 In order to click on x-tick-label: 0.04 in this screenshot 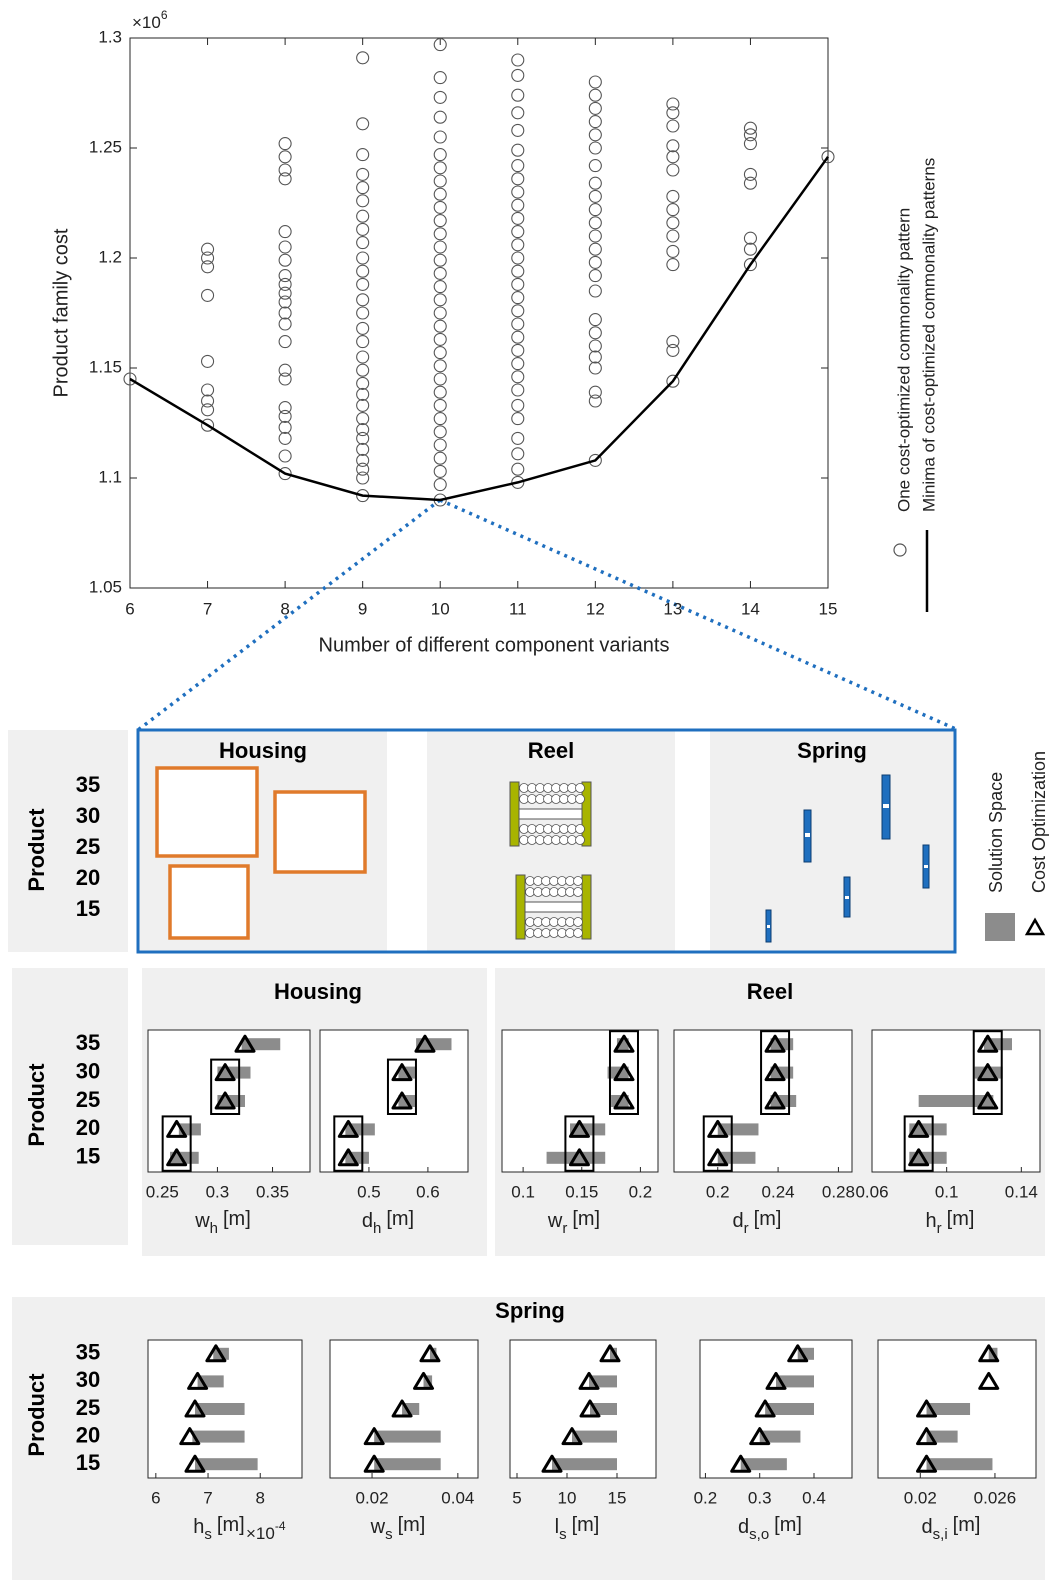, I will do `click(457, 1497)`.